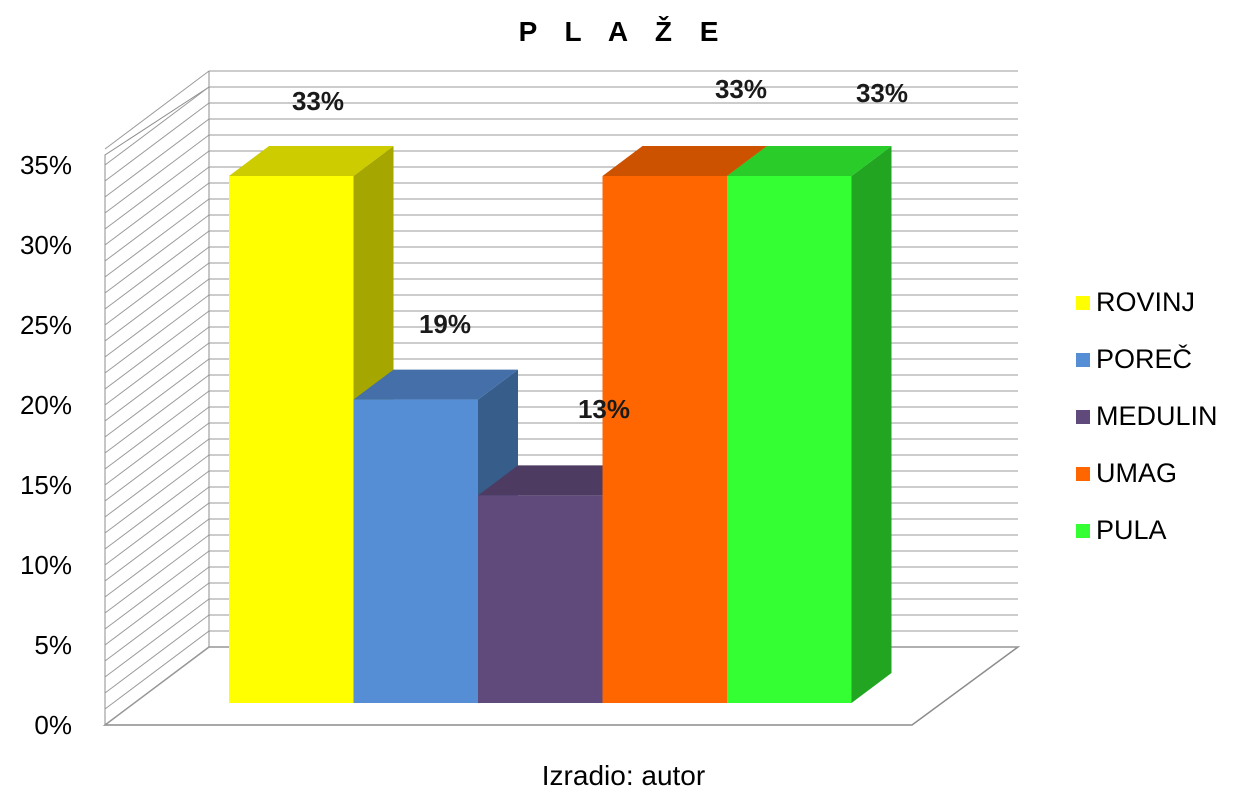 The height and width of the screenshot is (797, 1247). What do you see at coordinates (53, 645) in the screenshot?
I see `y-tick-label: 5%` at bounding box center [53, 645].